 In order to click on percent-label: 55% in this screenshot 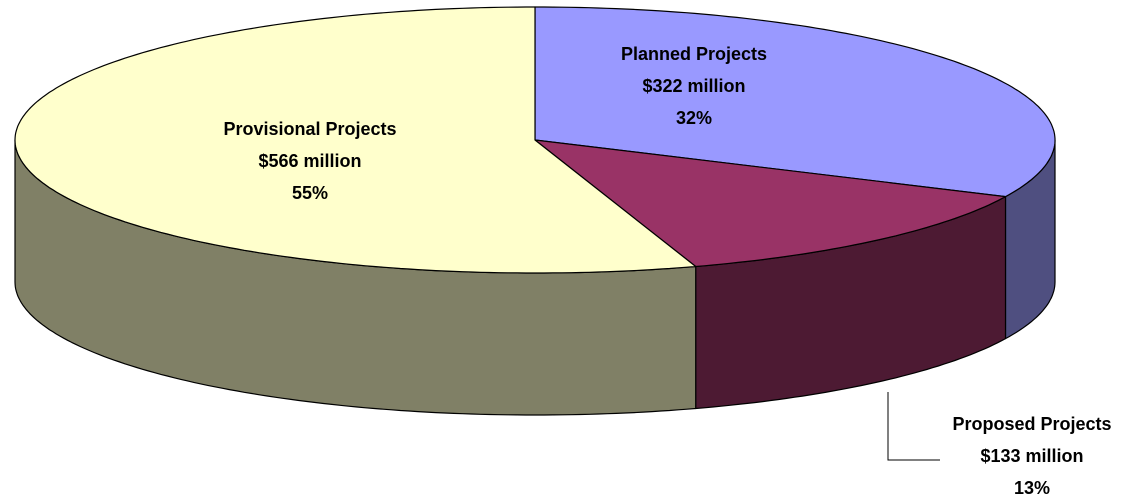, I will do `click(310, 193)`.